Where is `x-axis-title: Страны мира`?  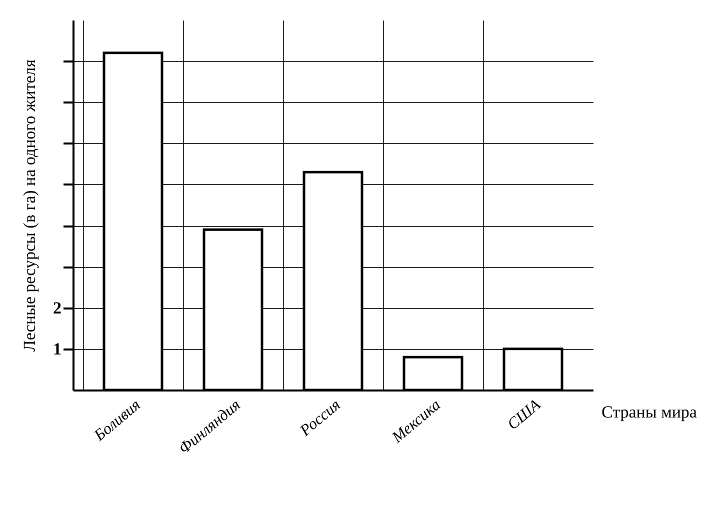
x-axis-title: Страны мира is located at coordinates (650, 412).